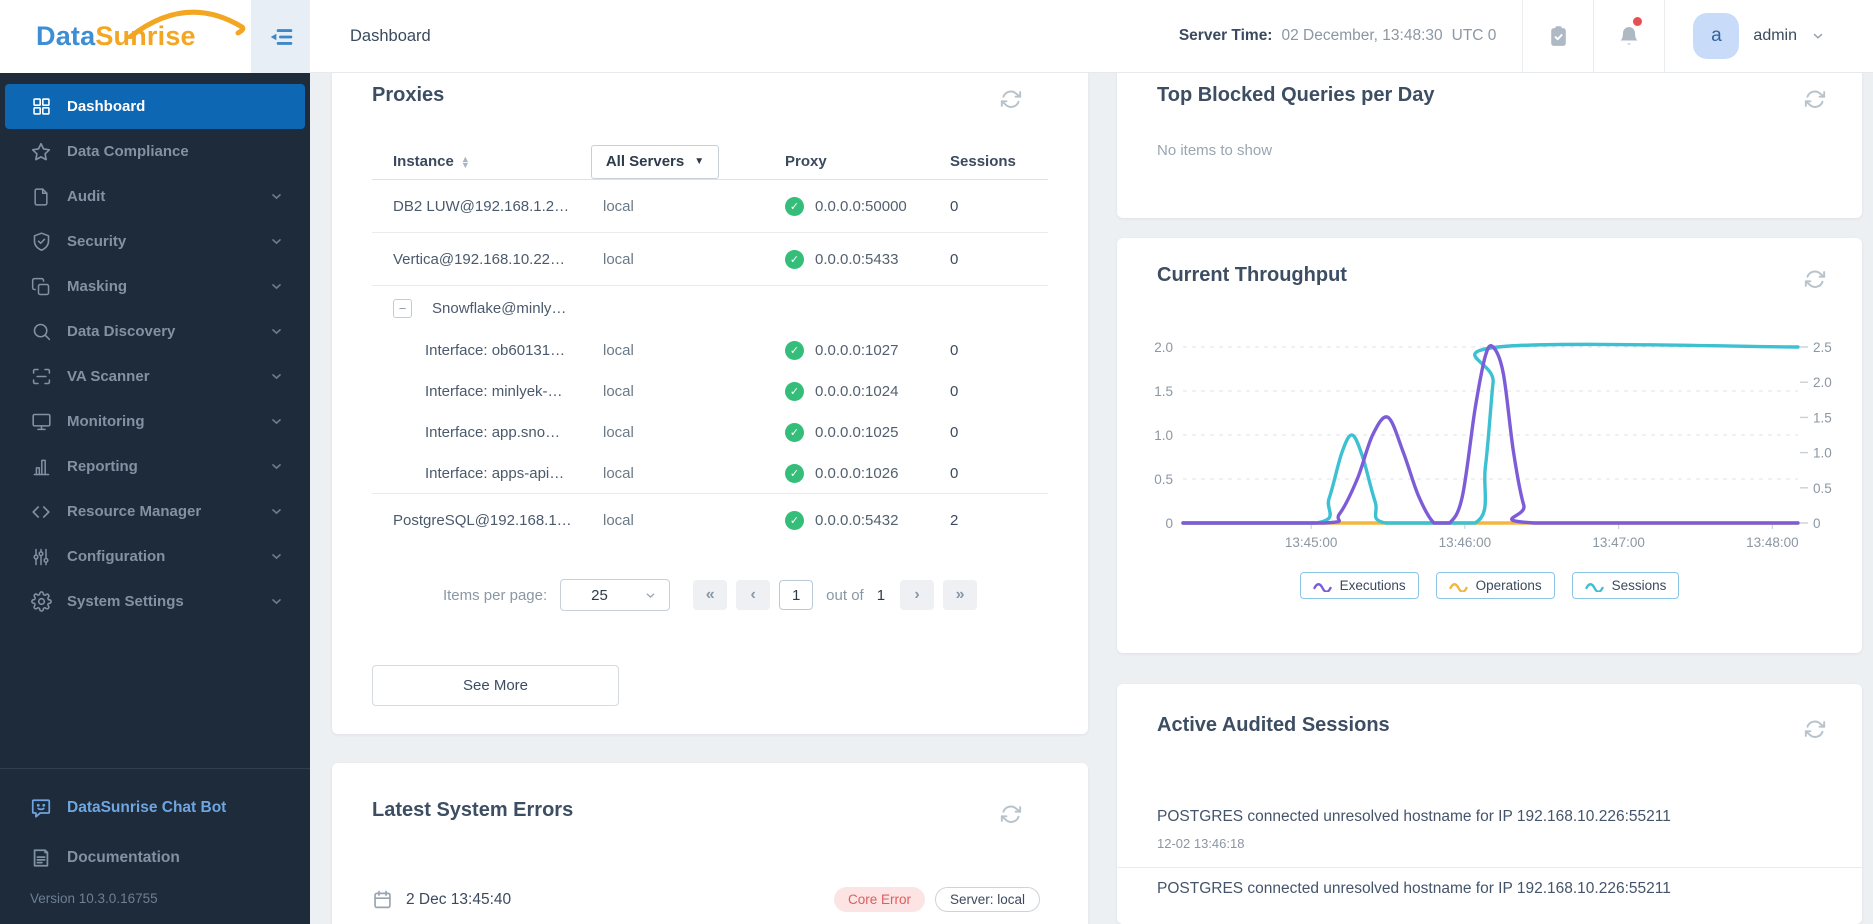 This screenshot has height=924, width=1873. Describe the element at coordinates (917, 595) in the screenshot. I see `next-page-button: ›` at that location.